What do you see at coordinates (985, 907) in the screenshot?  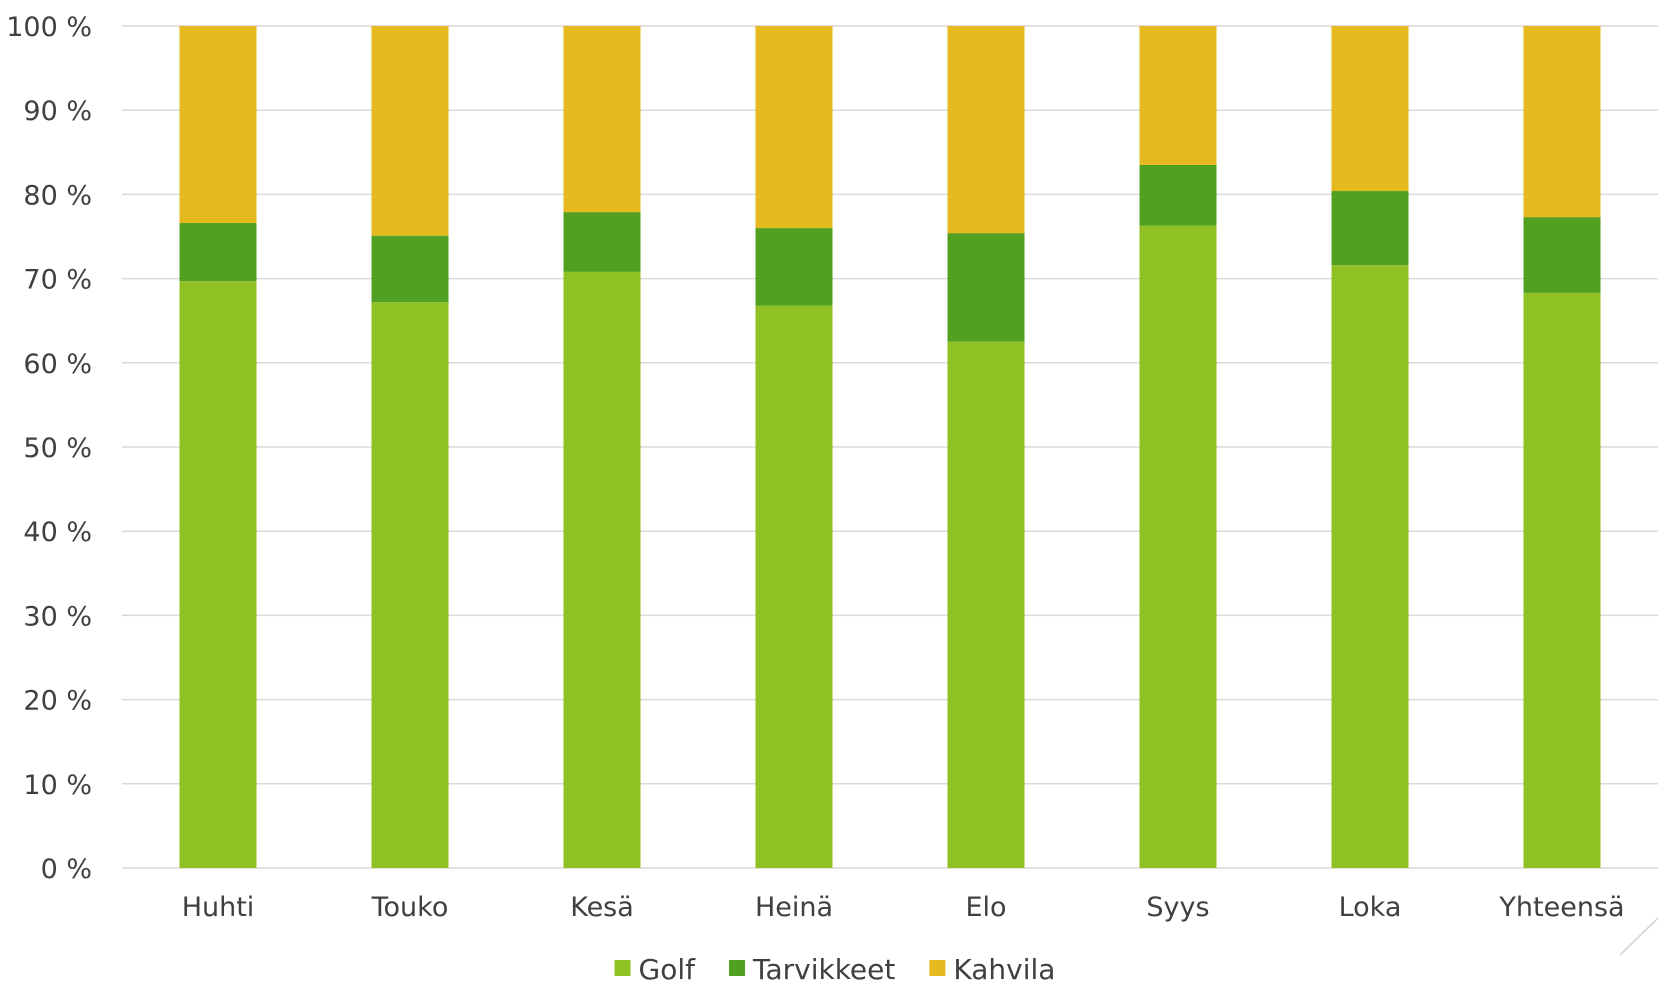 I see `x-tick-label: Elo` at bounding box center [985, 907].